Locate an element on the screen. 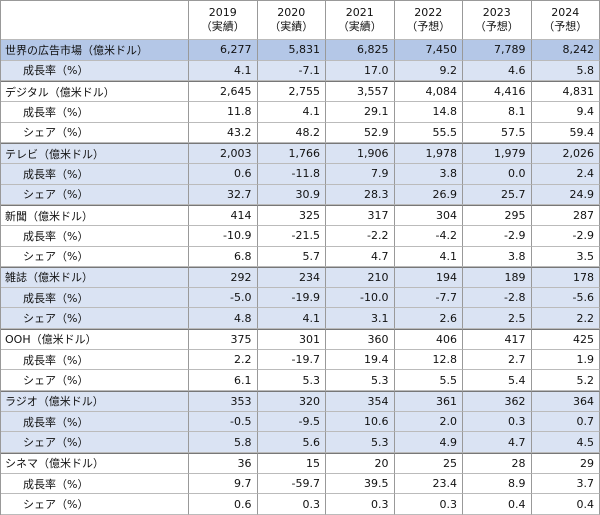 This screenshot has width=600, height=515. cell-value: 362 is located at coordinates (497, 401).